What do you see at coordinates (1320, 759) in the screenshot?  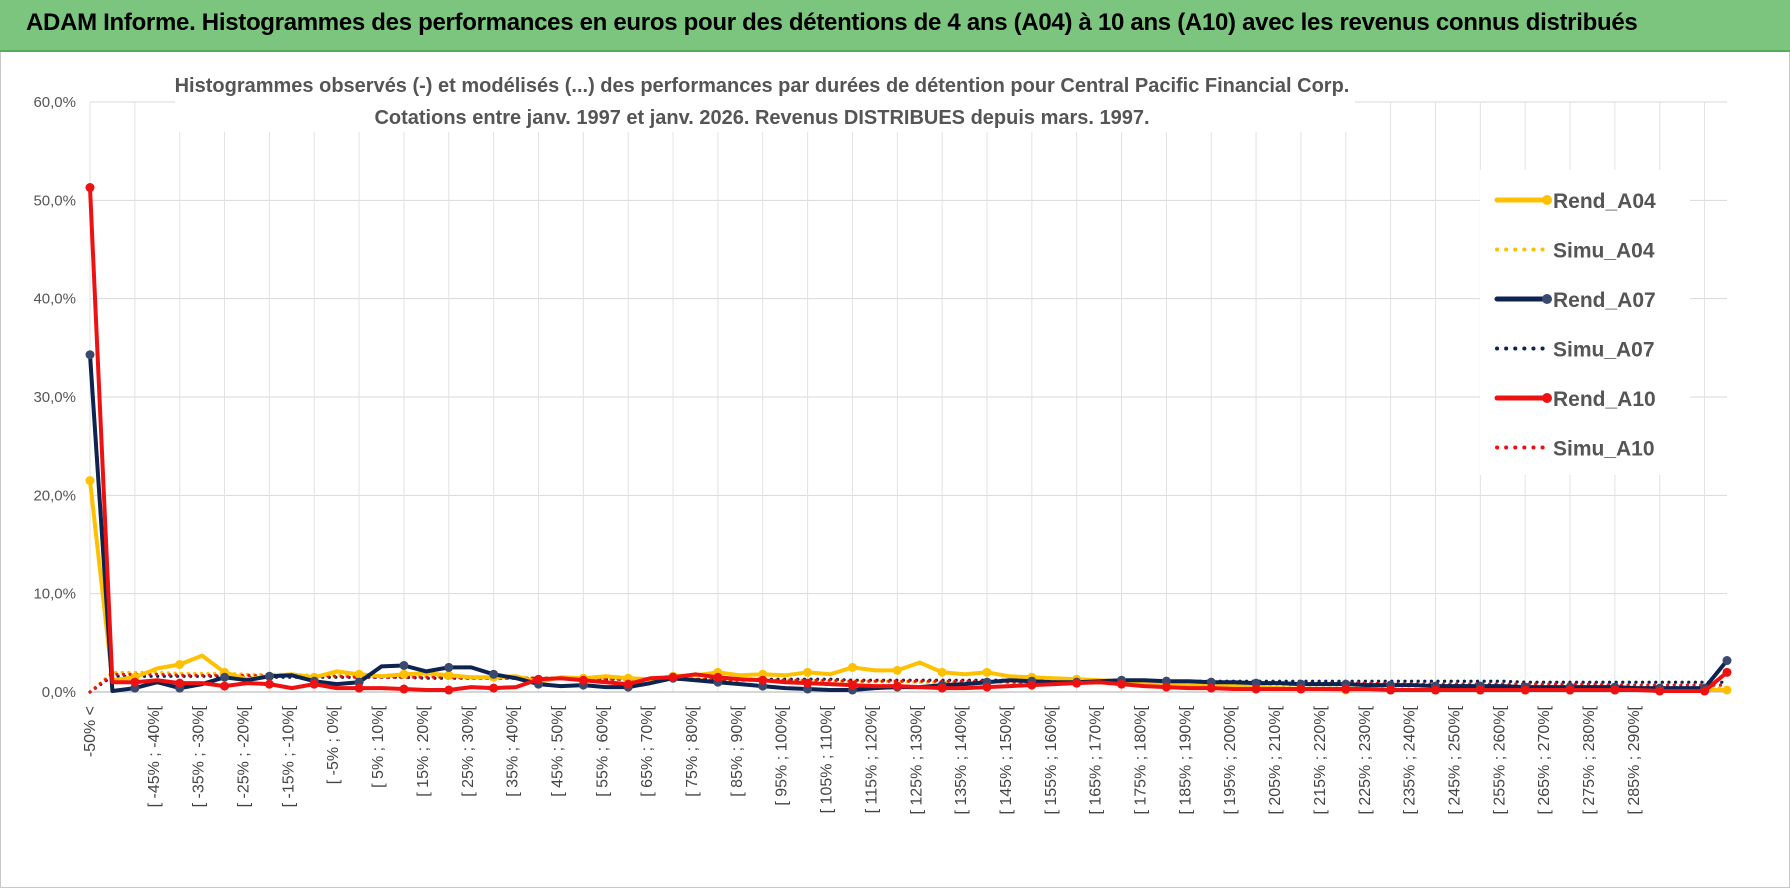 I see `x-tick-label: [ 215% ; 220%[` at bounding box center [1320, 759].